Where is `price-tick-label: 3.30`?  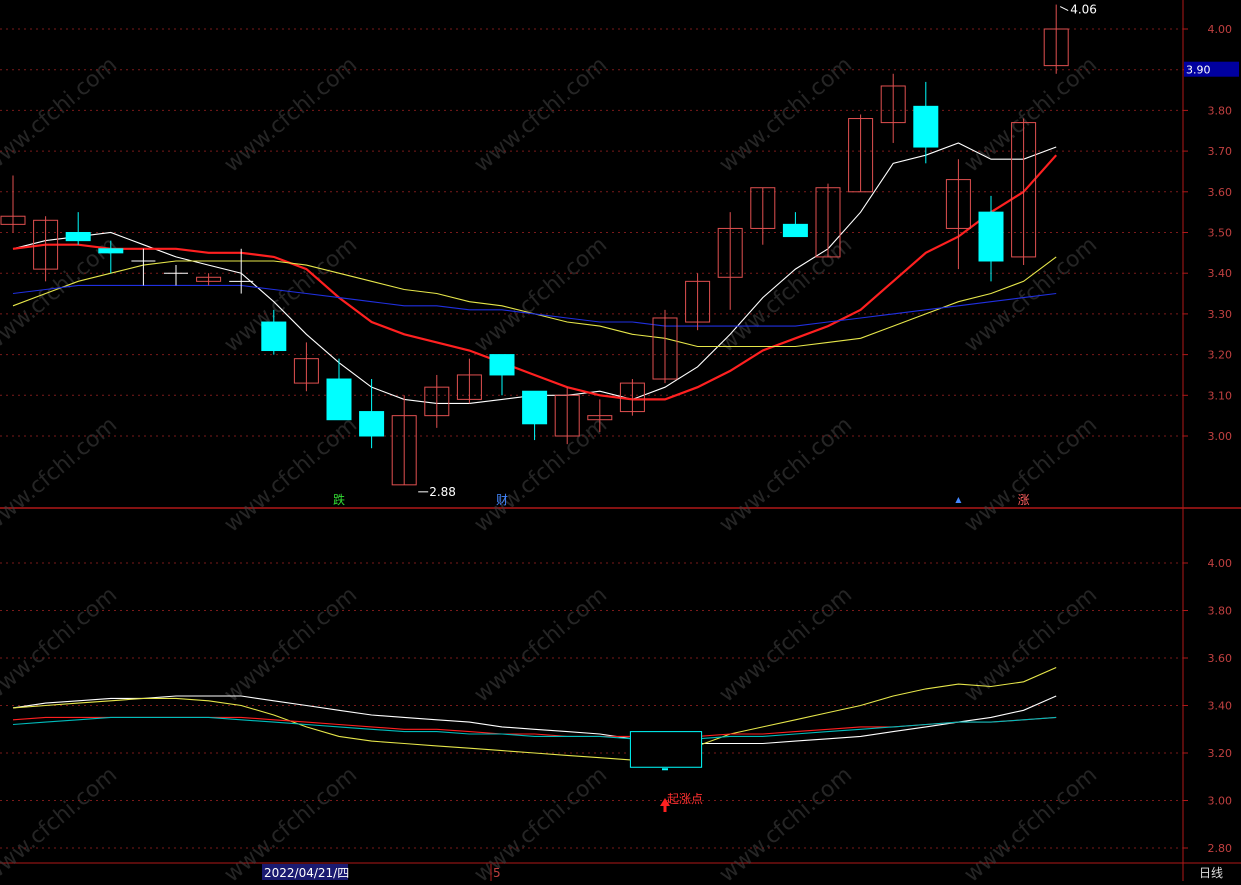 price-tick-label: 3.30 is located at coordinates (1220, 314).